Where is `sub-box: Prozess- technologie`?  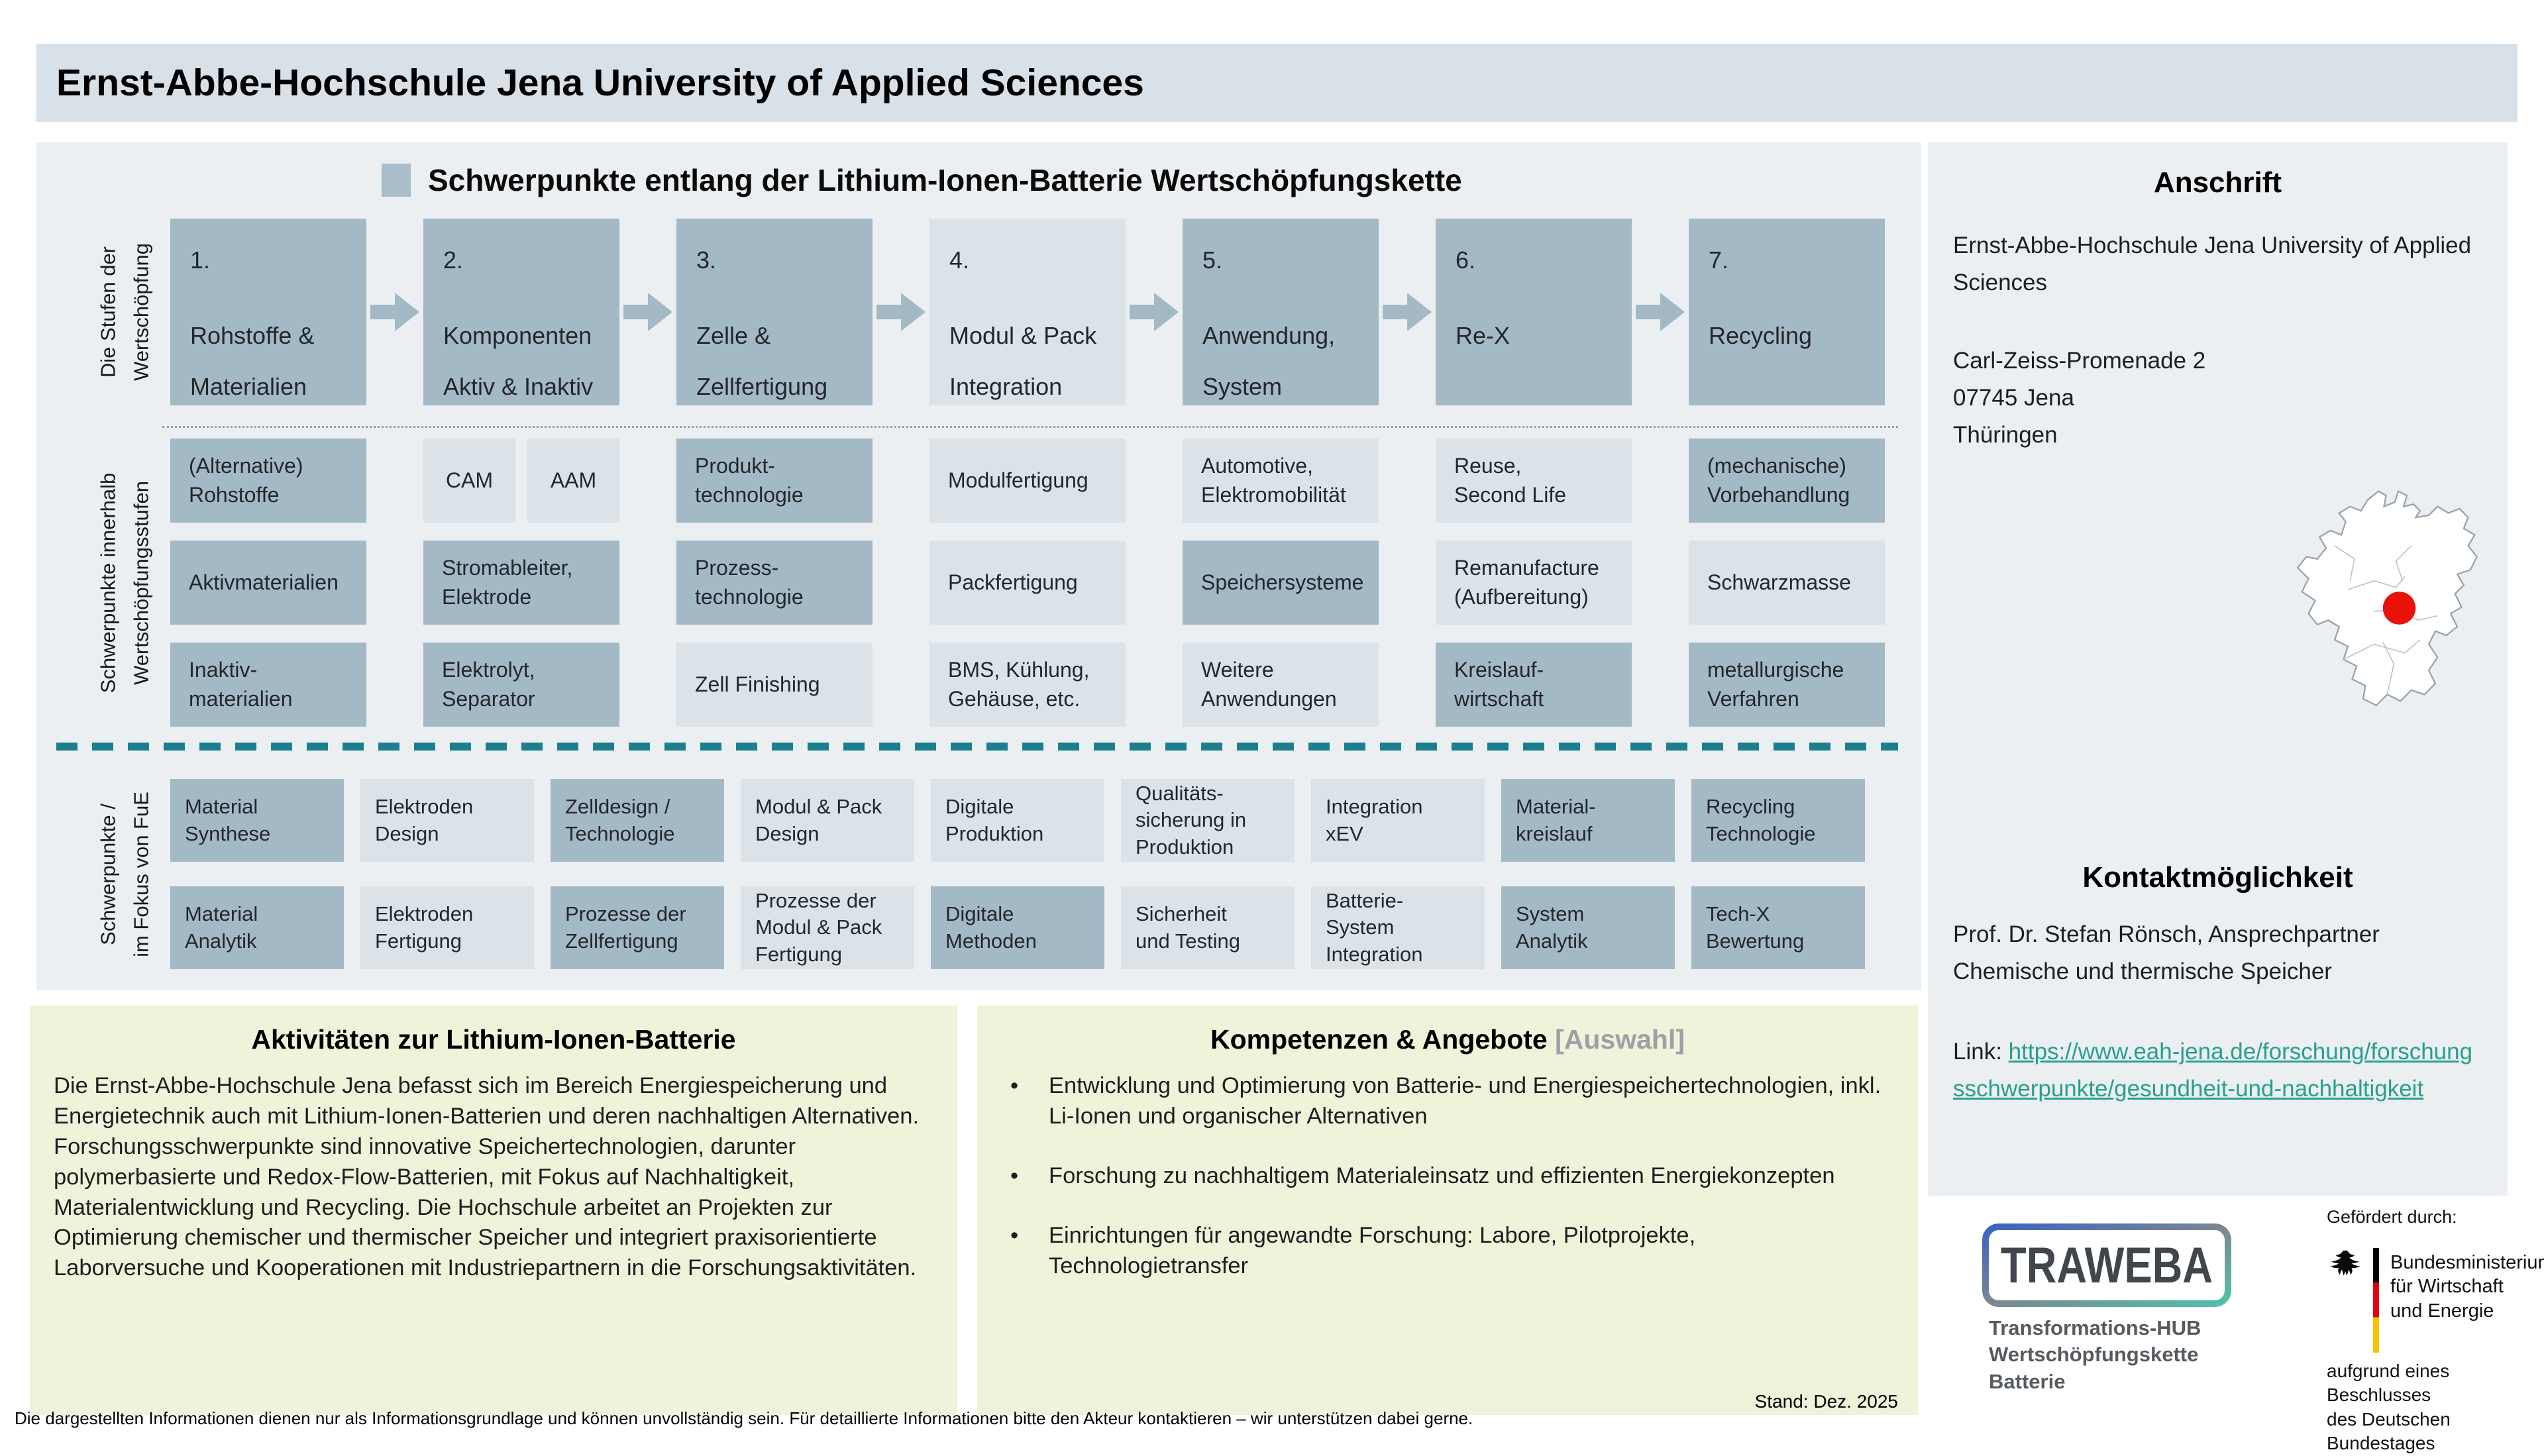
sub-box: Prozess- technologie is located at coordinates (775, 583).